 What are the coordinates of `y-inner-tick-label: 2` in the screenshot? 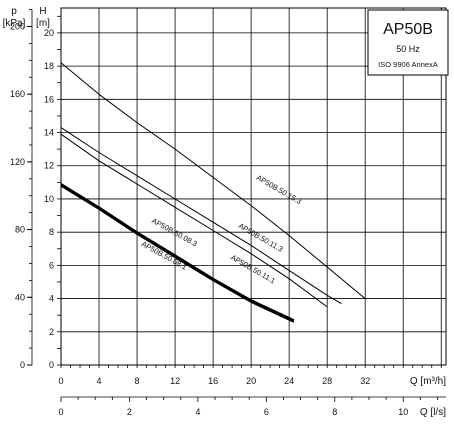 It's located at (51, 332).